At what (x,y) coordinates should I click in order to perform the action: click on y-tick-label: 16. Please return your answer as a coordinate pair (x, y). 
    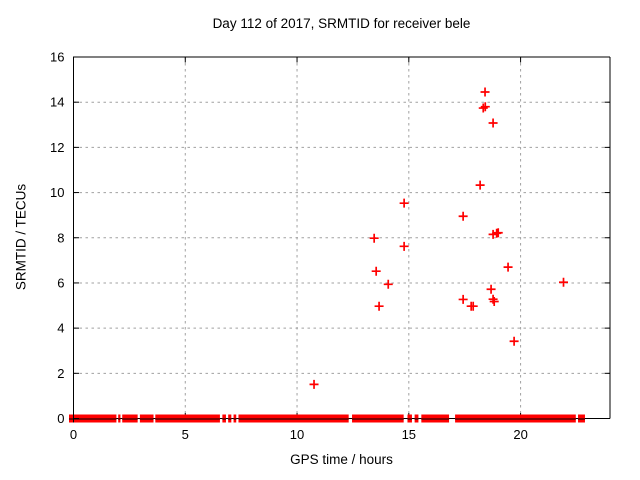
    Looking at the image, I should click on (57, 57).